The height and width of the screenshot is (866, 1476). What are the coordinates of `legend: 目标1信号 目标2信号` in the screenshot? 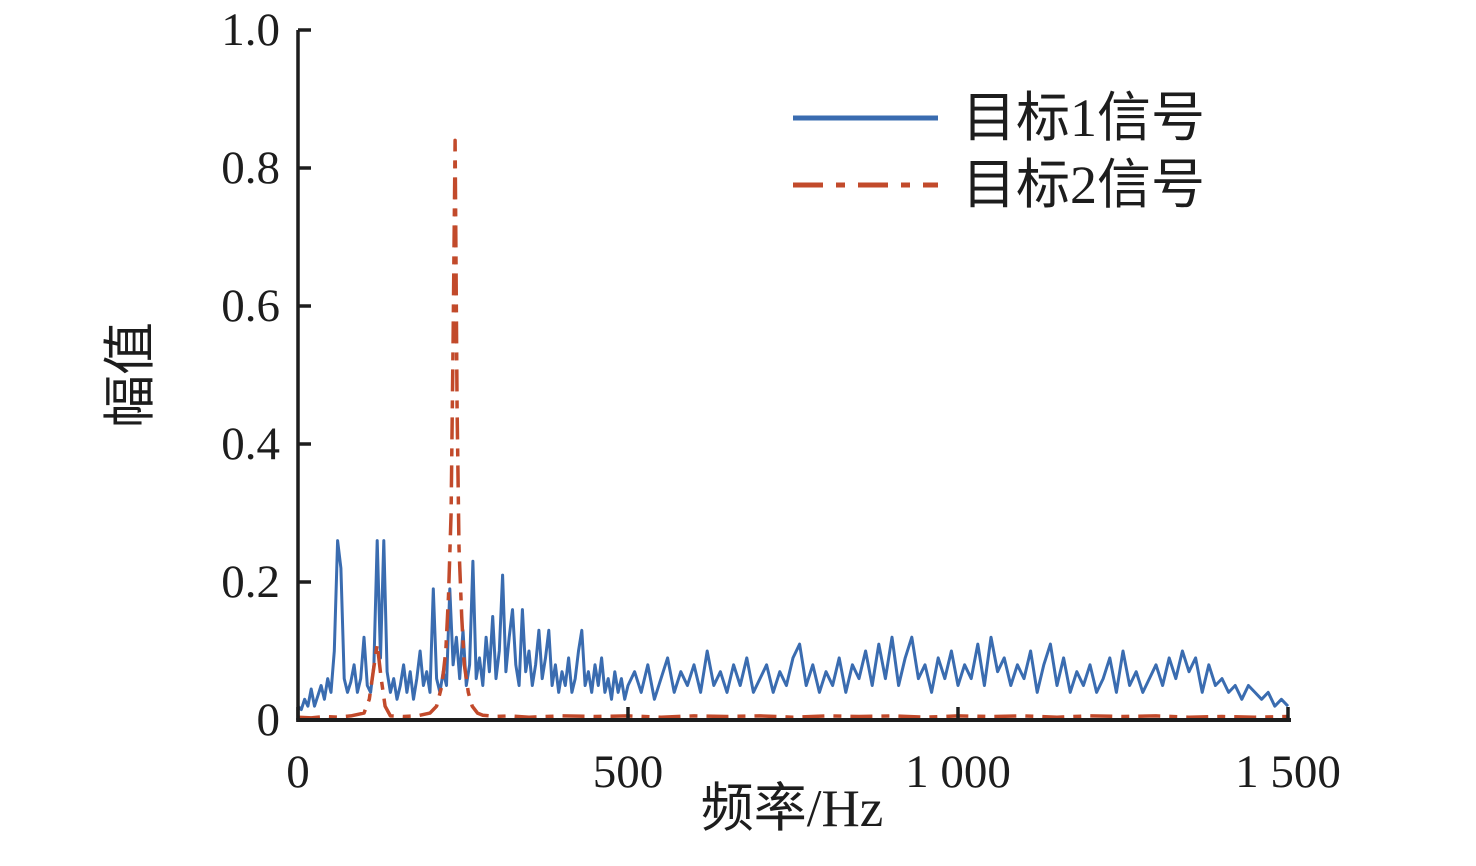 It's located at (999, 151).